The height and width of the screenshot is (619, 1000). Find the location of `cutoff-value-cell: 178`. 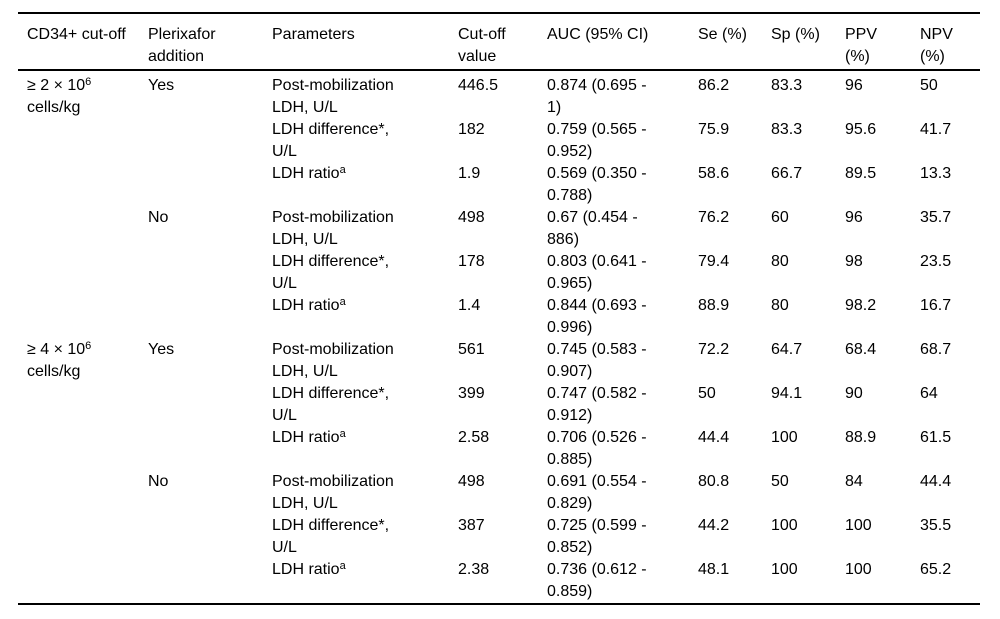

cutoff-value-cell: 178 is located at coordinates (471, 261).